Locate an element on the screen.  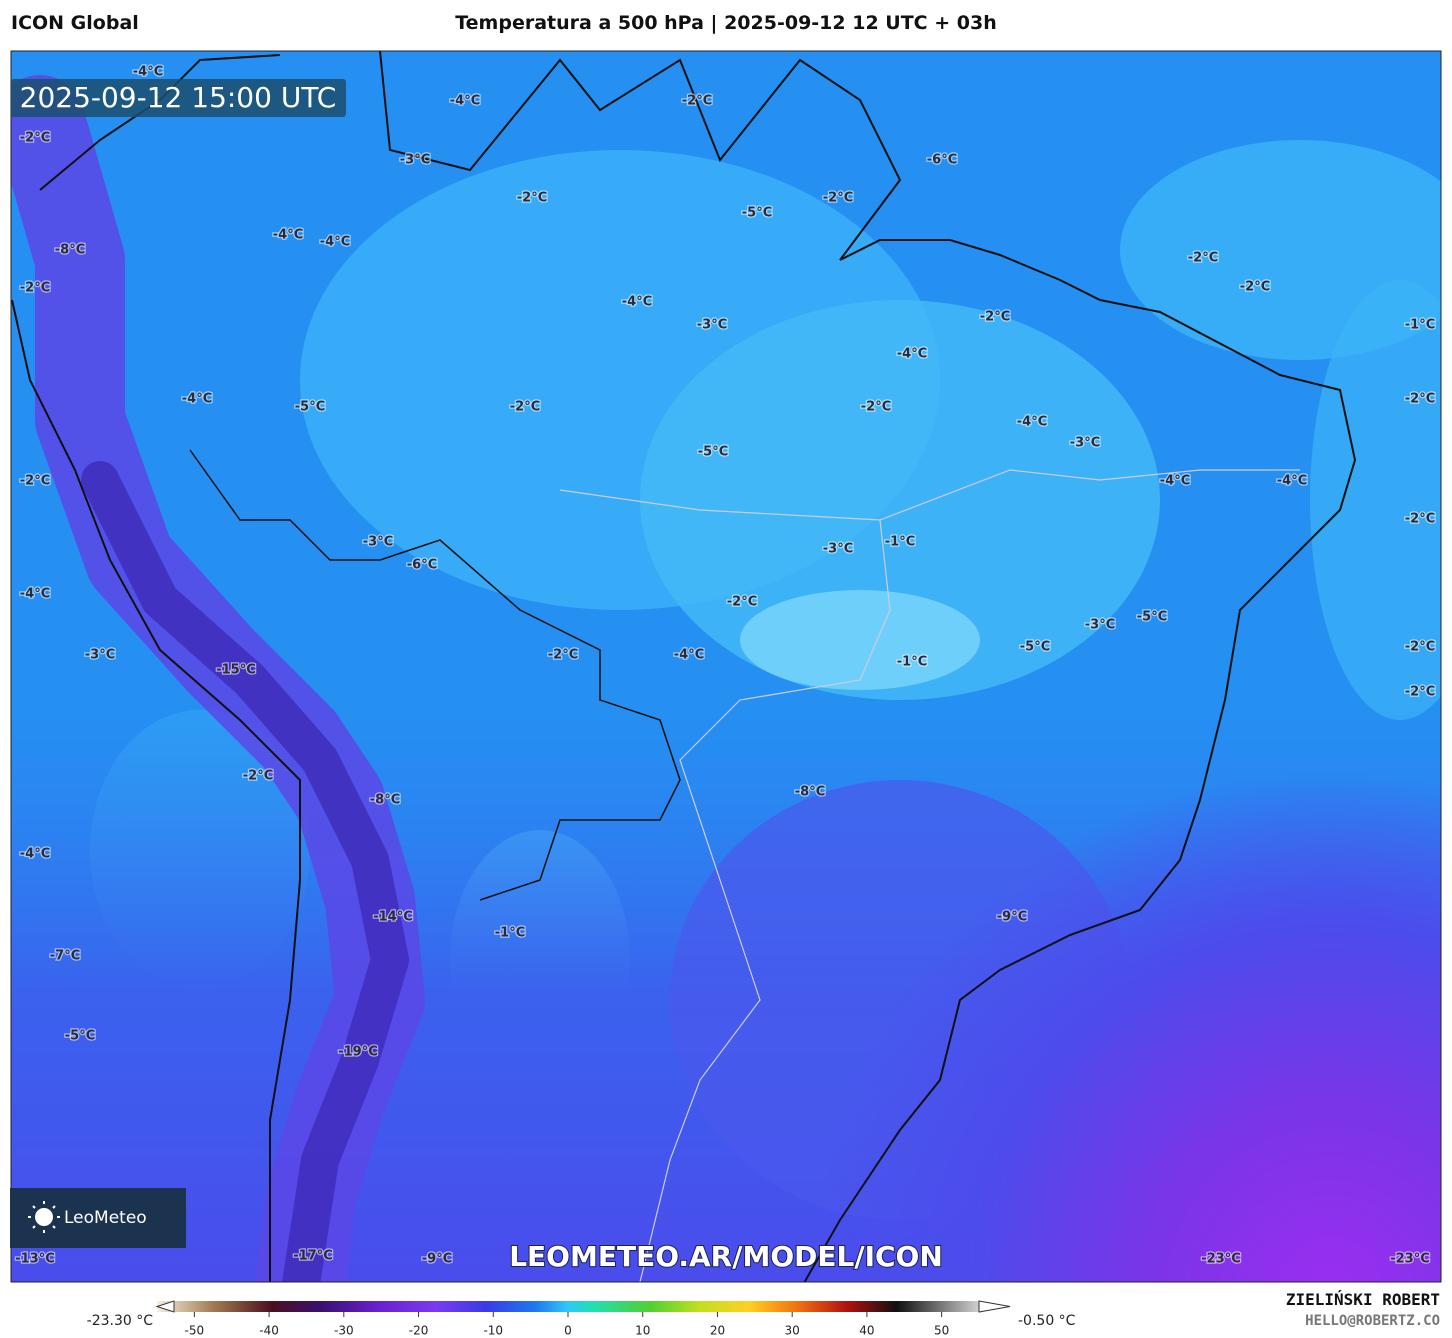
colorbar-tick-label: -50 is located at coordinates (195, 1331).